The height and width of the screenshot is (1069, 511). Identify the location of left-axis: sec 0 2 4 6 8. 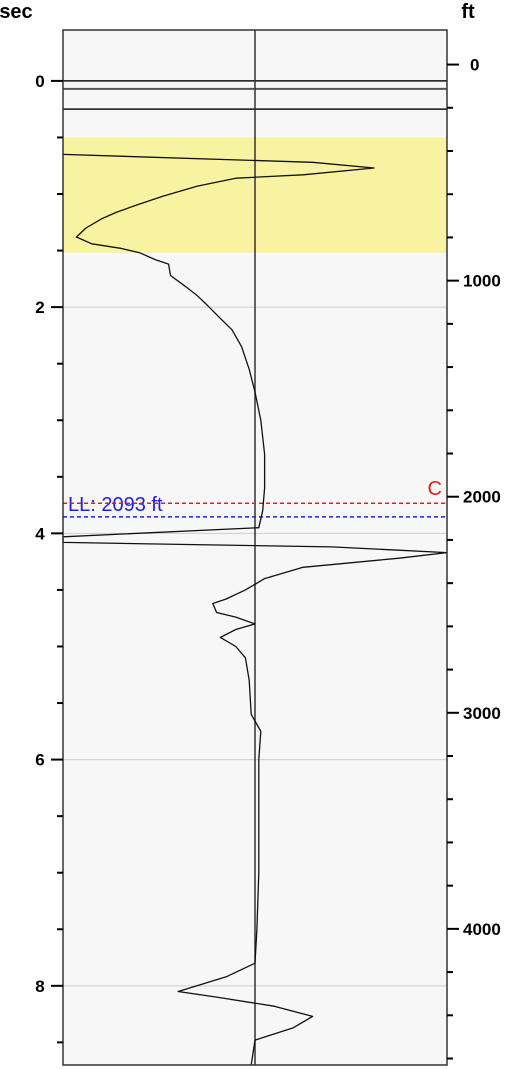
(31, 522).